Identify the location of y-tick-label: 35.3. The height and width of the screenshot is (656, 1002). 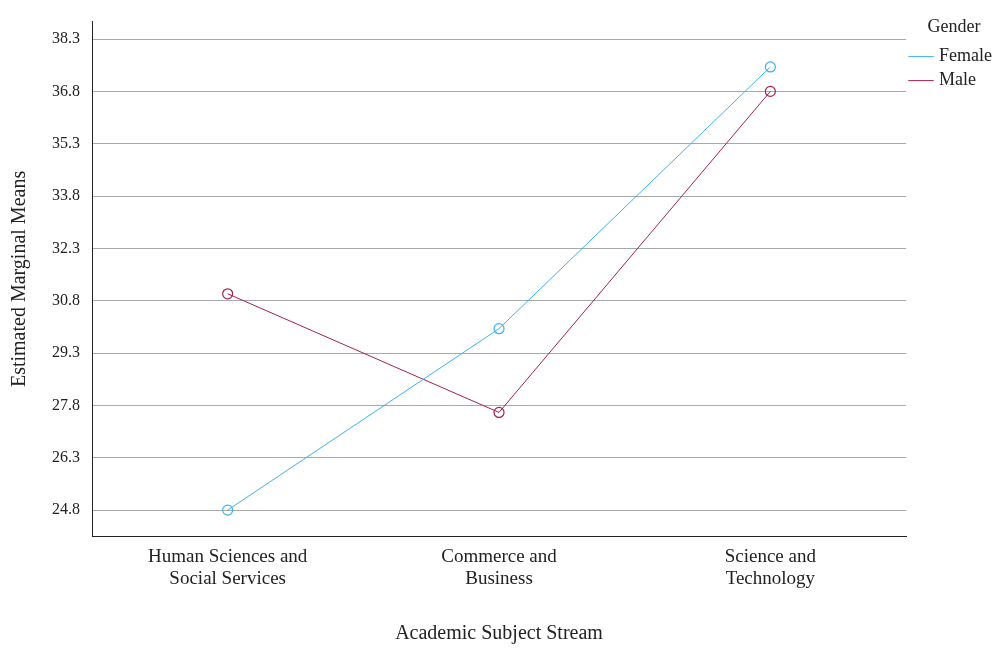
(66, 142).